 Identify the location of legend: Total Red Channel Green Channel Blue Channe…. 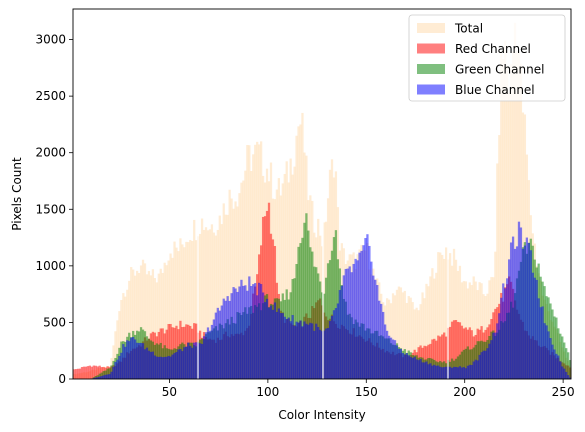
(487, 58).